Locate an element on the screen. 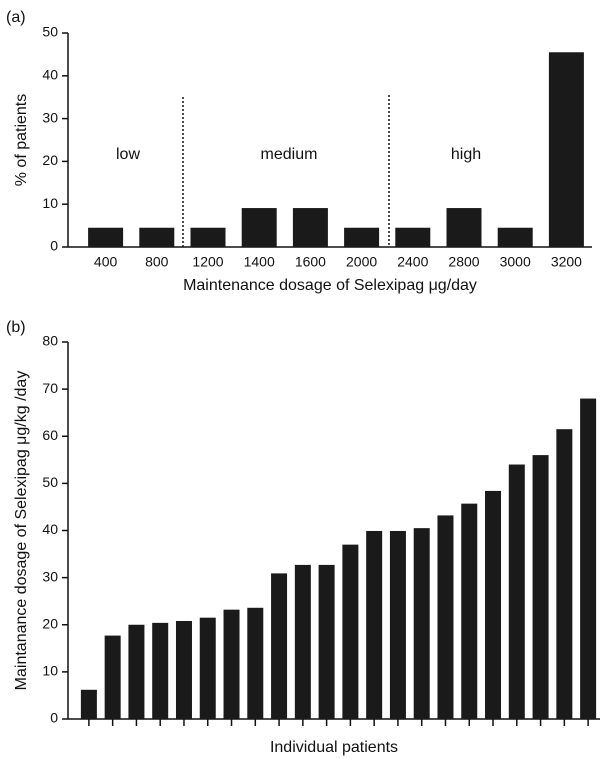 This screenshot has height=759, width=605. x-tick-label: 3200 is located at coordinates (566, 262).